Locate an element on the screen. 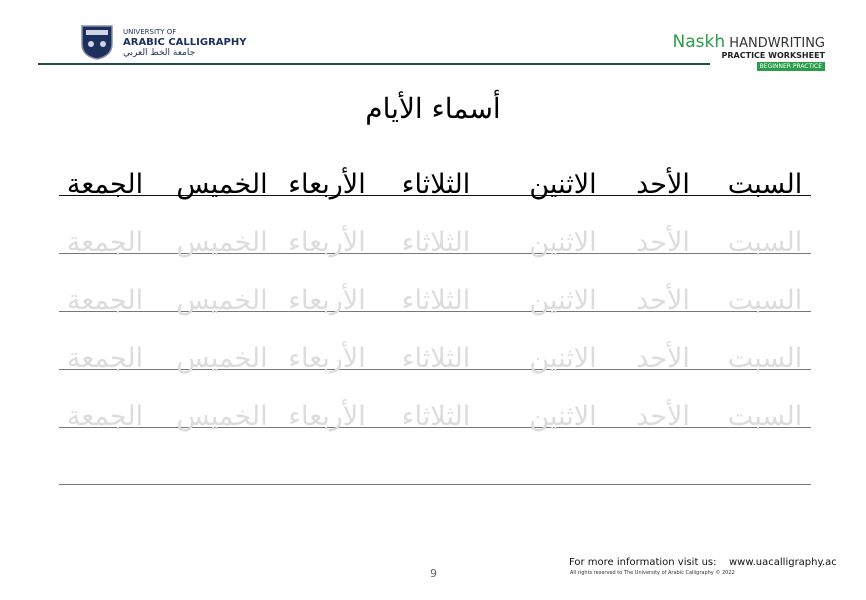 The width and height of the screenshot is (866, 600). day-word: الجمعة is located at coordinates (105, 184).